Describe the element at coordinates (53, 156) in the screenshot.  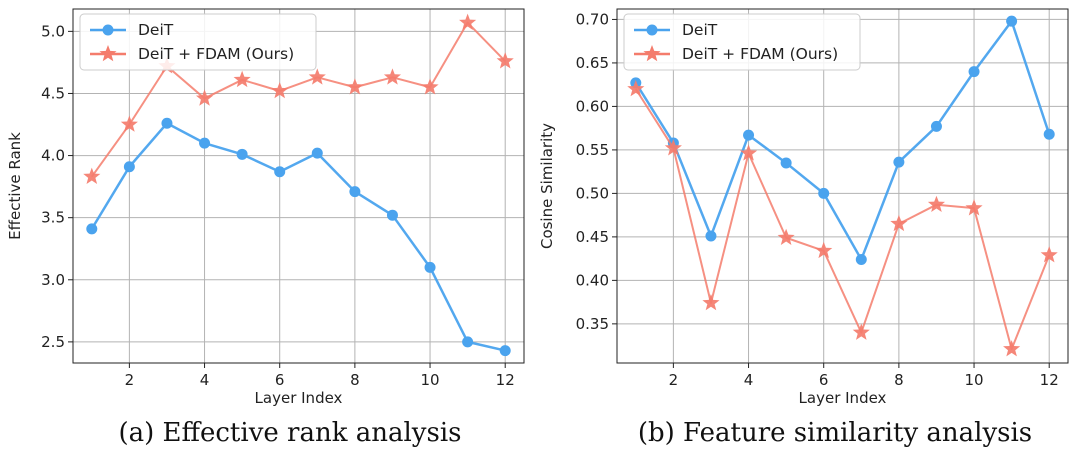
I see `y-tick-label: 4.0` at that location.